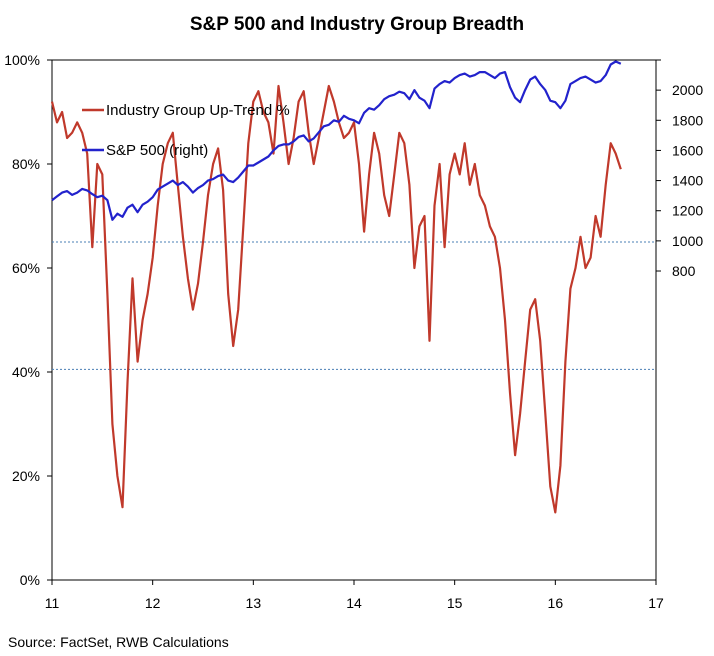 The width and height of the screenshot is (714, 656). I want to click on legend-label-0: Industry Group Up-Trend %, so click(198, 110).